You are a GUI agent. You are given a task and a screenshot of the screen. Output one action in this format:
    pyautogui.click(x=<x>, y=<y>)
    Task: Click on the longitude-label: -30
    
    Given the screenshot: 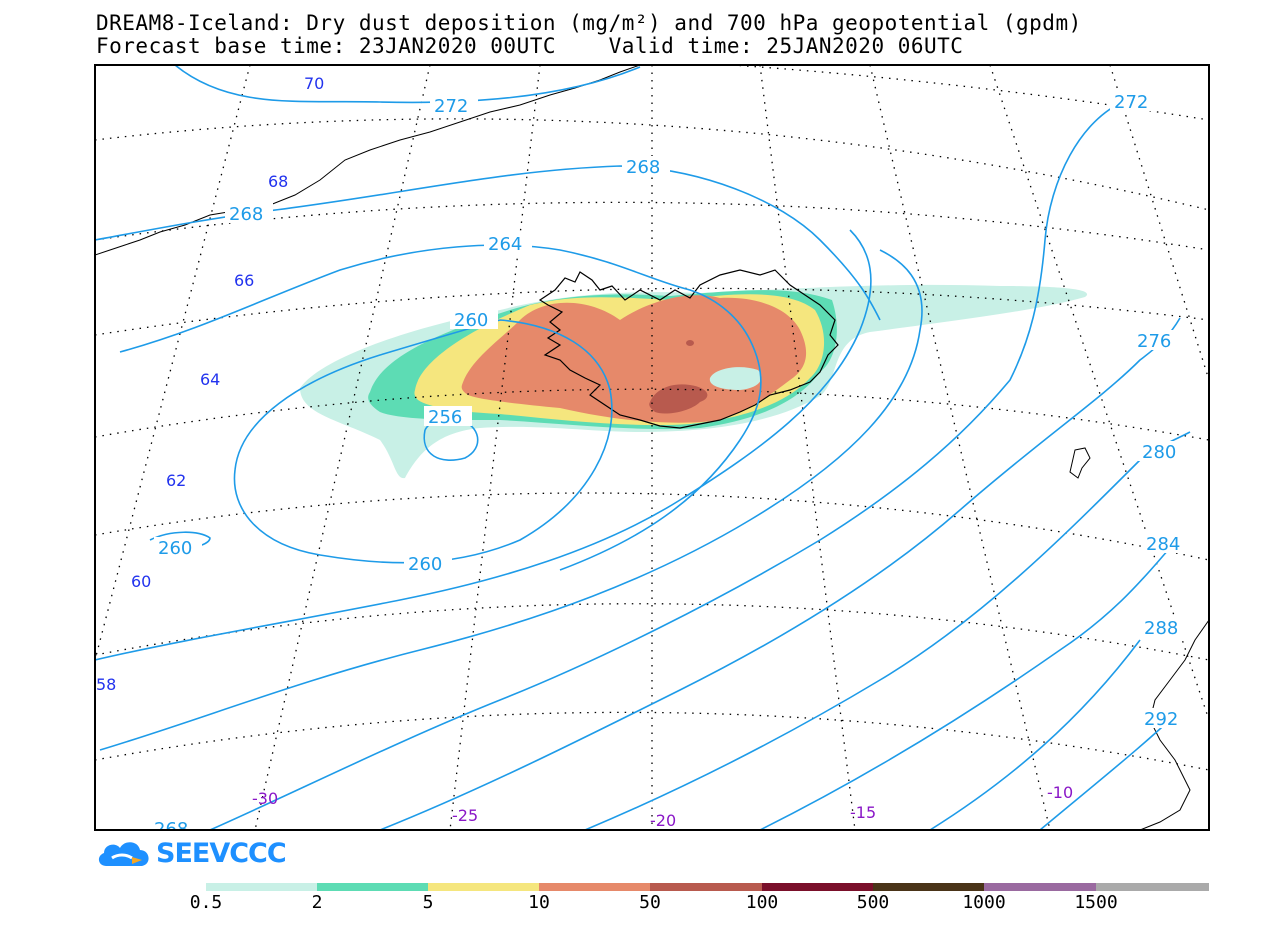 What is the action you would take?
    pyautogui.click(x=265, y=798)
    